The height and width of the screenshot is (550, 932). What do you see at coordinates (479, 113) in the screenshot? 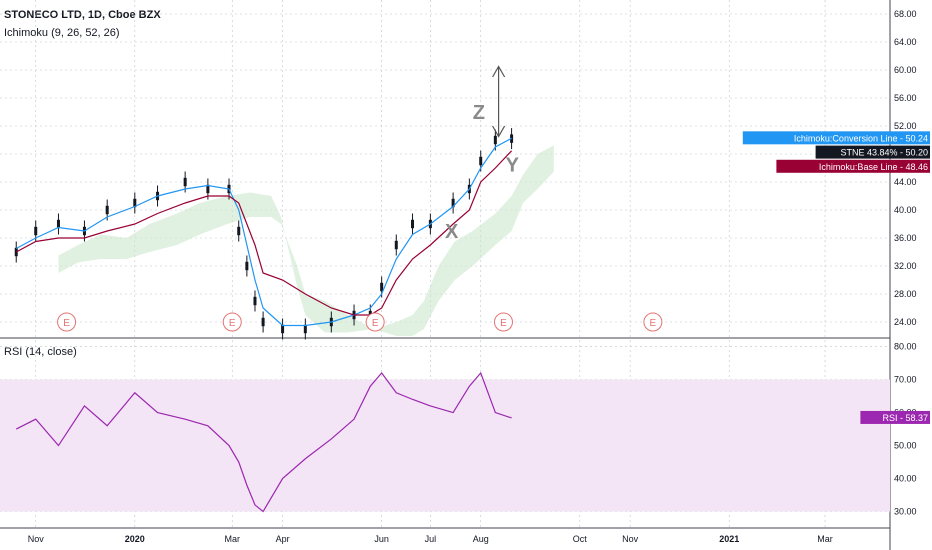
I see `annotation-z: Z` at bounding box center [479, 113].